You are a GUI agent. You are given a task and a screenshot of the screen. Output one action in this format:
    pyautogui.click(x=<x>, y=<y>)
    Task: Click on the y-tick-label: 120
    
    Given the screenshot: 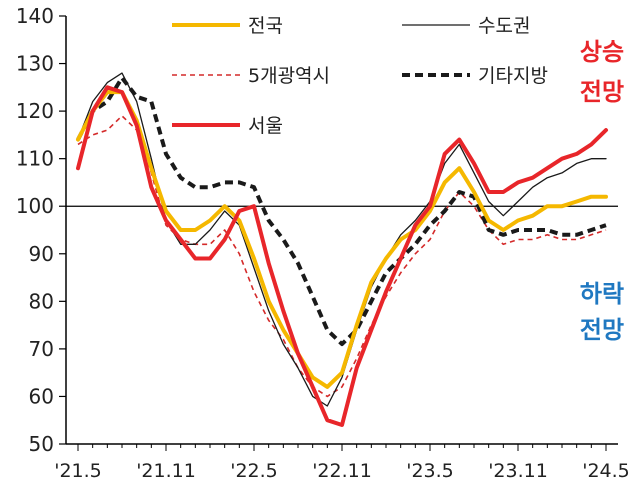 What is the action you would take?
    pyautogui.click(x=35, y=111)
    